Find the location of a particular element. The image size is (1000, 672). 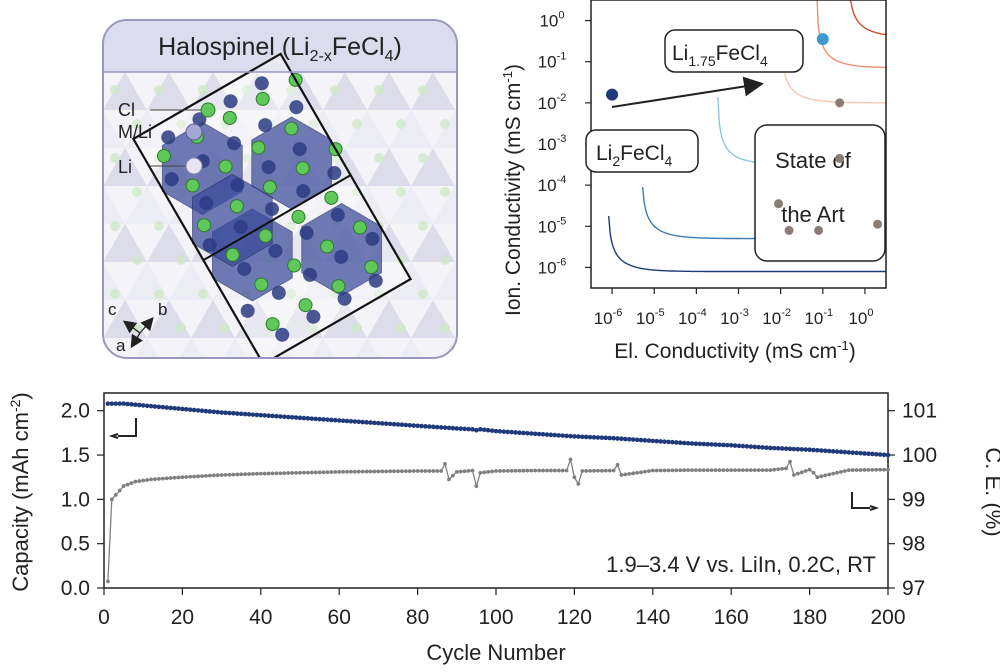

legend-label-li: Li is located at coordinates (125, 167).